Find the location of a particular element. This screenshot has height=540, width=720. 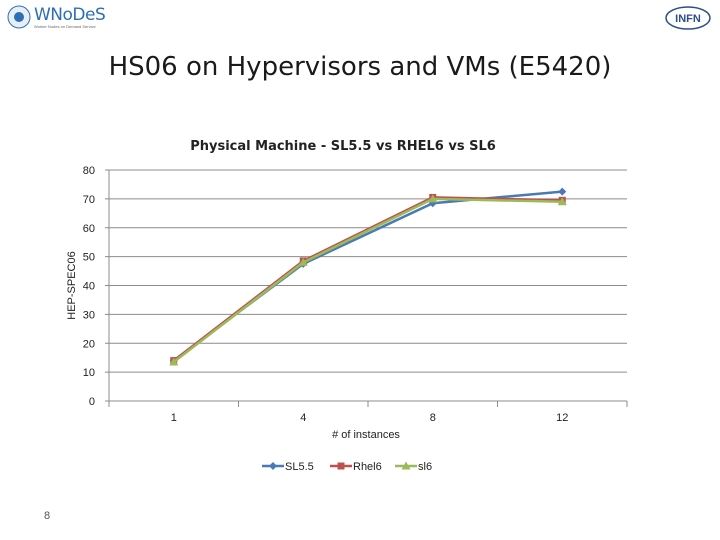

infn-logo-icon: INFN is located at coordinates (688, 18).